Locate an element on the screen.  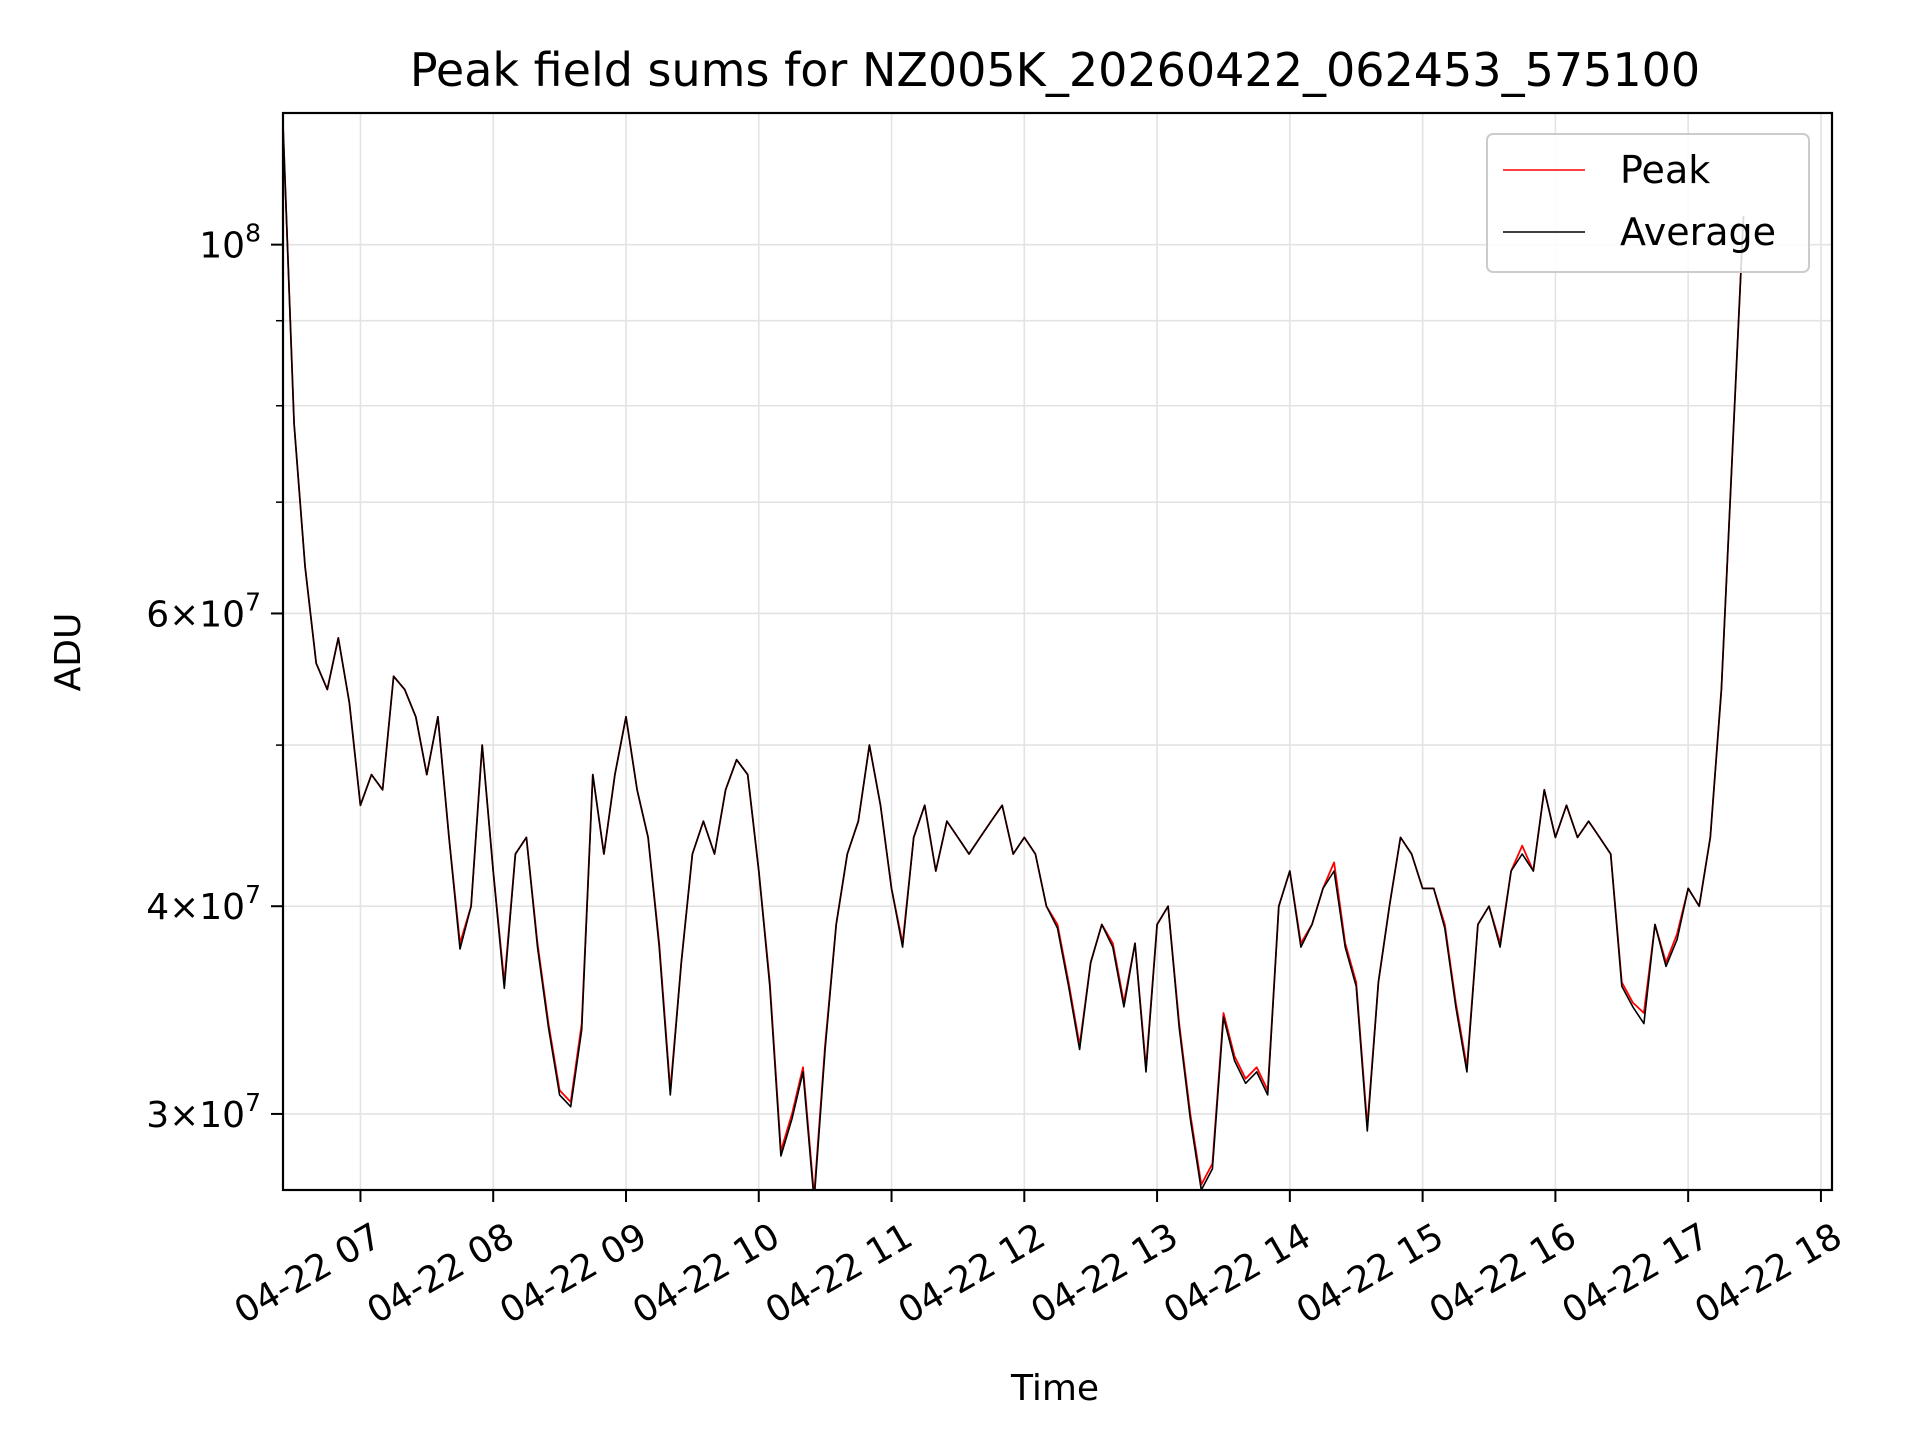
y-tick-label: 108 is located at coordinates (230, 243).